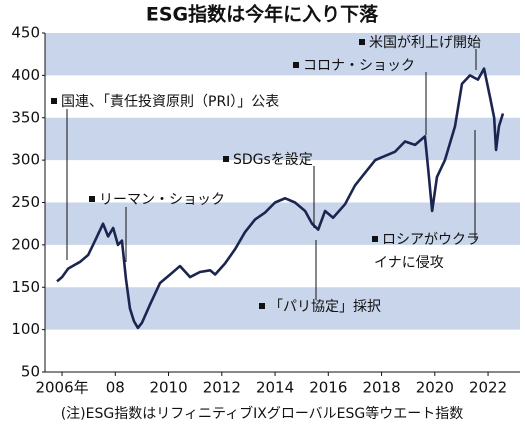  I want to click on x-tick-label: 2010, so click(168, 388).